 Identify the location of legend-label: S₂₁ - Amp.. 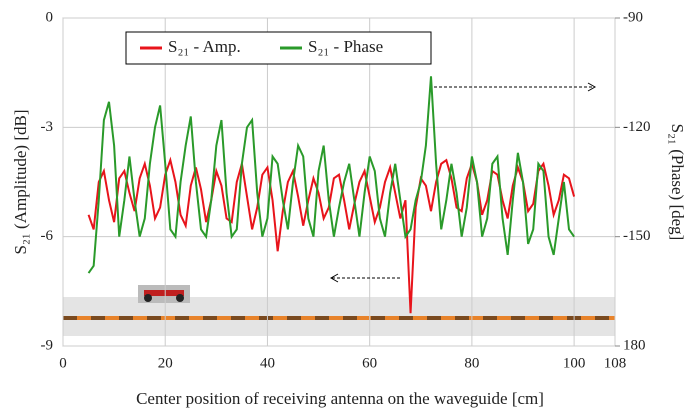
(204, 46).